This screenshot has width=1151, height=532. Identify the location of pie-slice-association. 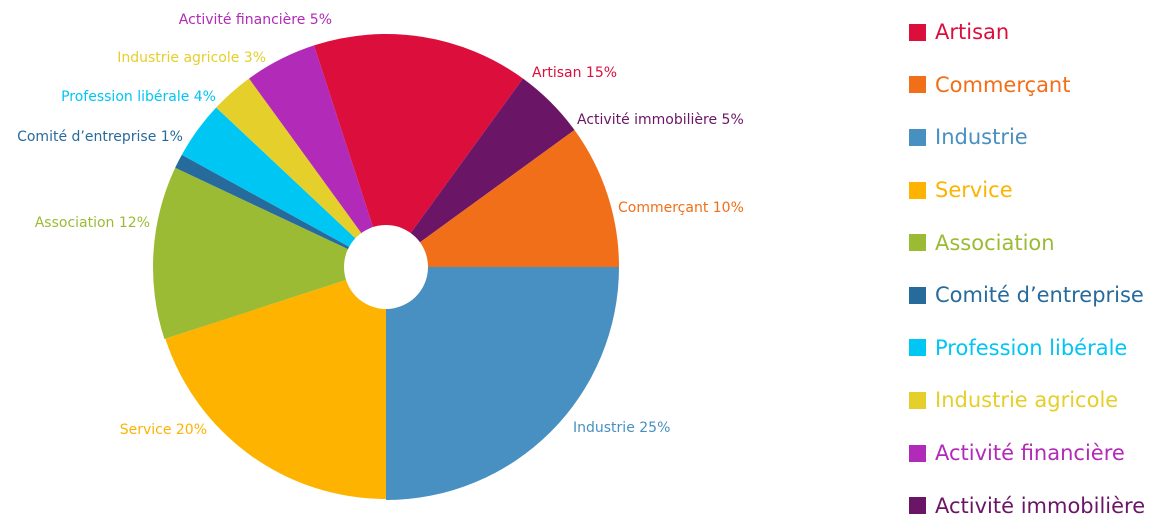
(269, 253).